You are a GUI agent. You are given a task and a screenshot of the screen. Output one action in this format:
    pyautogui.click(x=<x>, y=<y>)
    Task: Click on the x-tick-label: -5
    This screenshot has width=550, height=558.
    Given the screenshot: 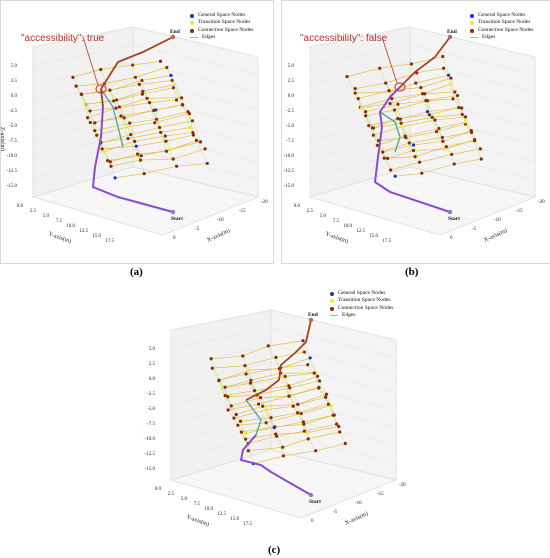 What is the action you would take?
    pyautogui.click(x=335, y=512)
    